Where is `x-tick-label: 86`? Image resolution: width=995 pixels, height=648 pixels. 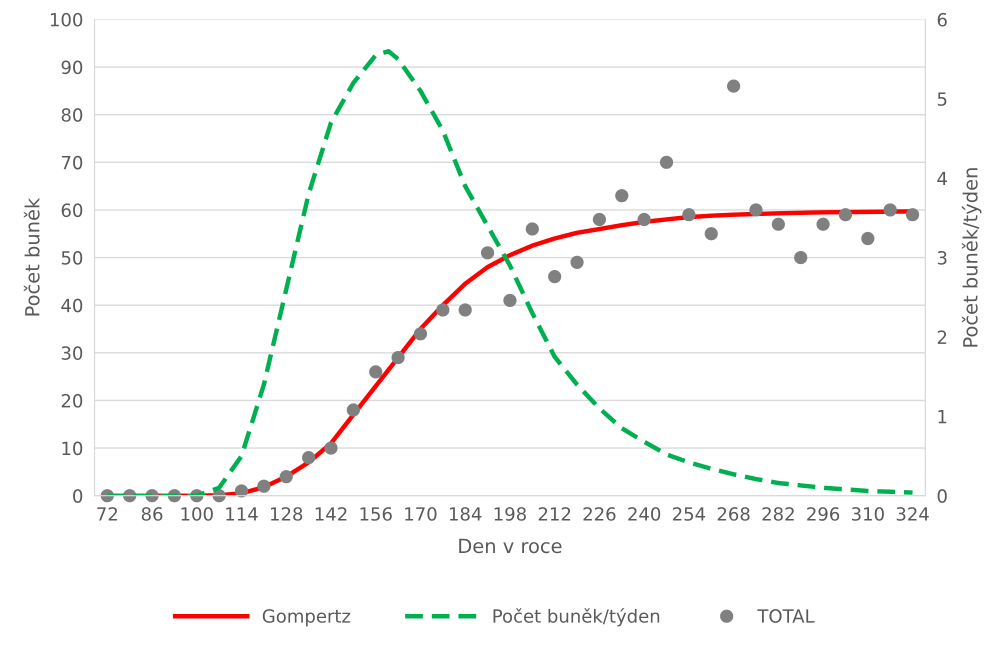 x-tick-label: 86 is located at coordinates (152, 514).